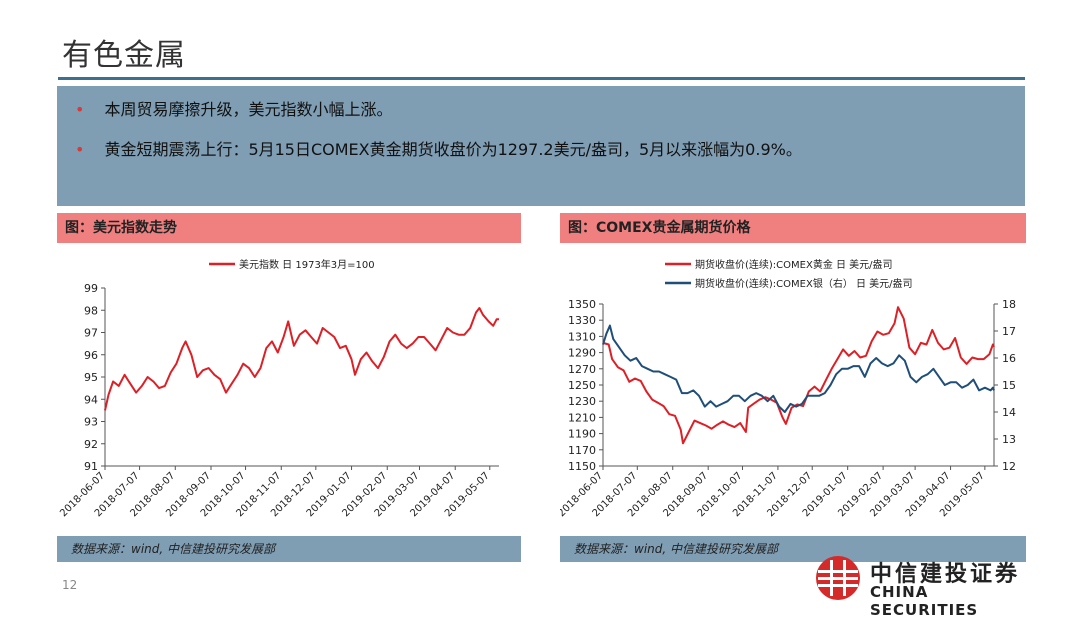  Describe the element at coordinates (582, 336) in the screenshot. I see `y-tick-label: 1310` at that location.